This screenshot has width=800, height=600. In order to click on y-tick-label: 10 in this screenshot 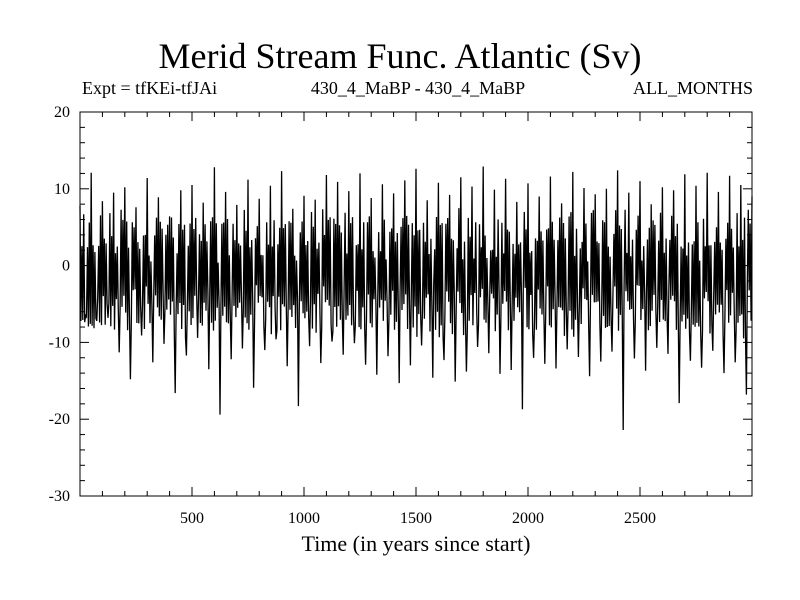, I will do `click(62, 189)`.